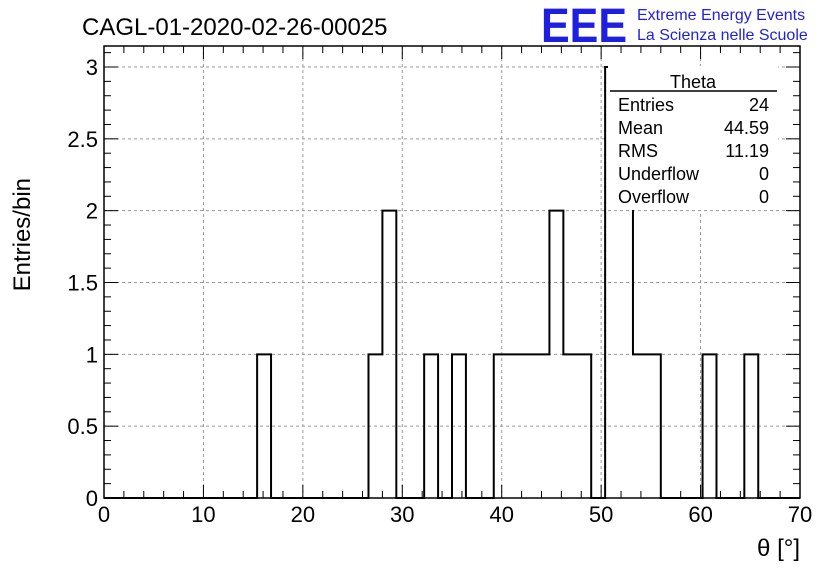  I want to click on y-tick-label-6: 3, so click(92, 67).